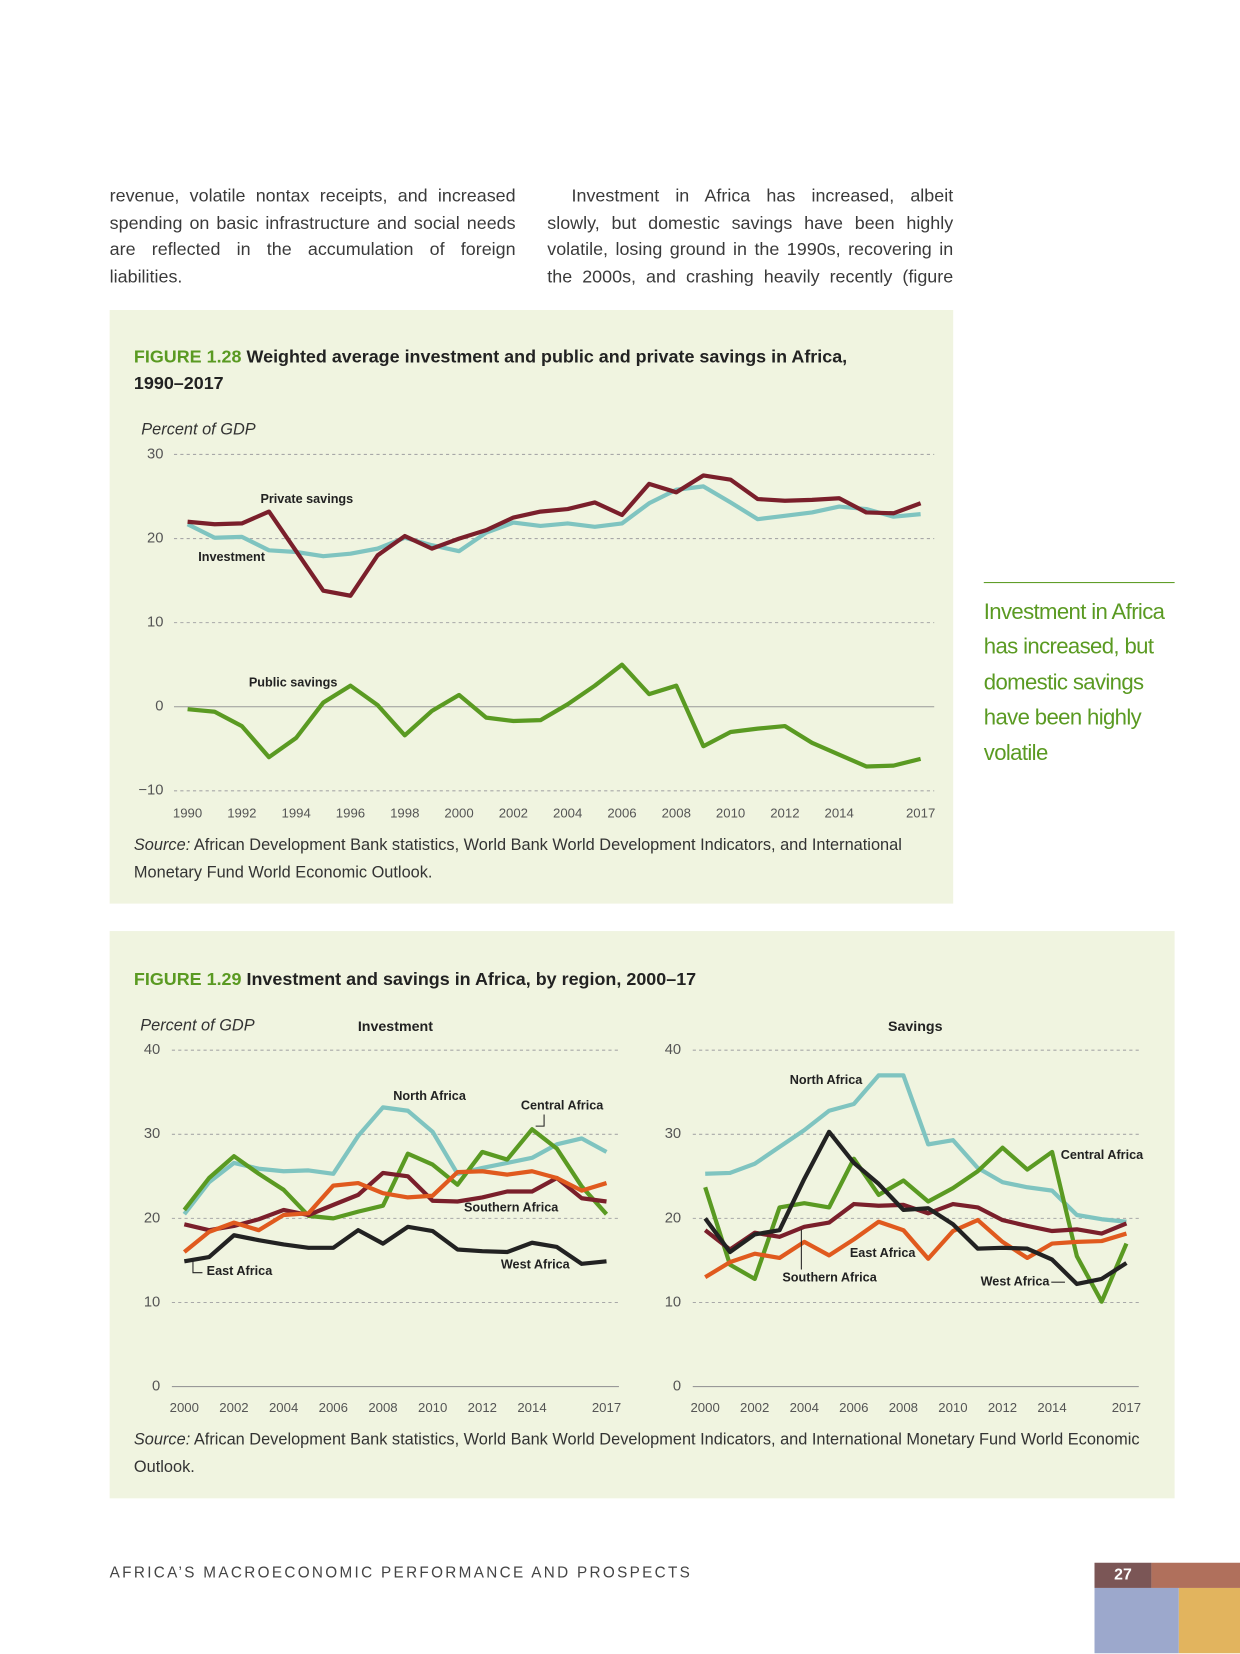 This screenshot has width=1240, height=1654. Describe the element at coordinates (1123, 1574) in the screenshot. I see `page-number: 27` at that location.